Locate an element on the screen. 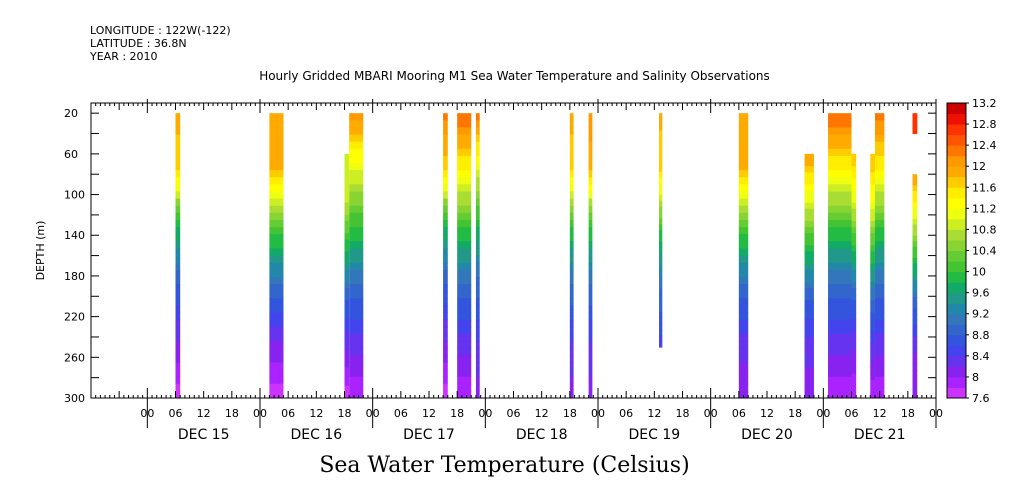 The image size is (1009, 504). colorbar-label: 12.8 is located at coordinates (984, 124).